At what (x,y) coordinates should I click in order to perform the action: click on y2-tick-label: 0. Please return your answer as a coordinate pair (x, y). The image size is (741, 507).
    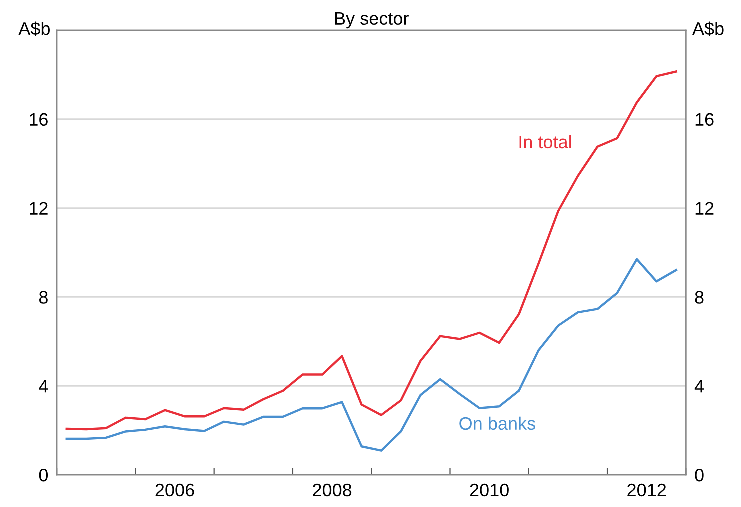
    Looking at the image, I should click on (699, 475).